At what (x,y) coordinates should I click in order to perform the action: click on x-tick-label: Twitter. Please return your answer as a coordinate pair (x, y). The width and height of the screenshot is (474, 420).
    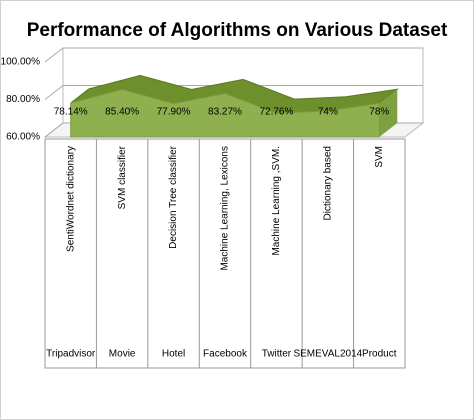
    Looking at the image, I should click on (277, 354).